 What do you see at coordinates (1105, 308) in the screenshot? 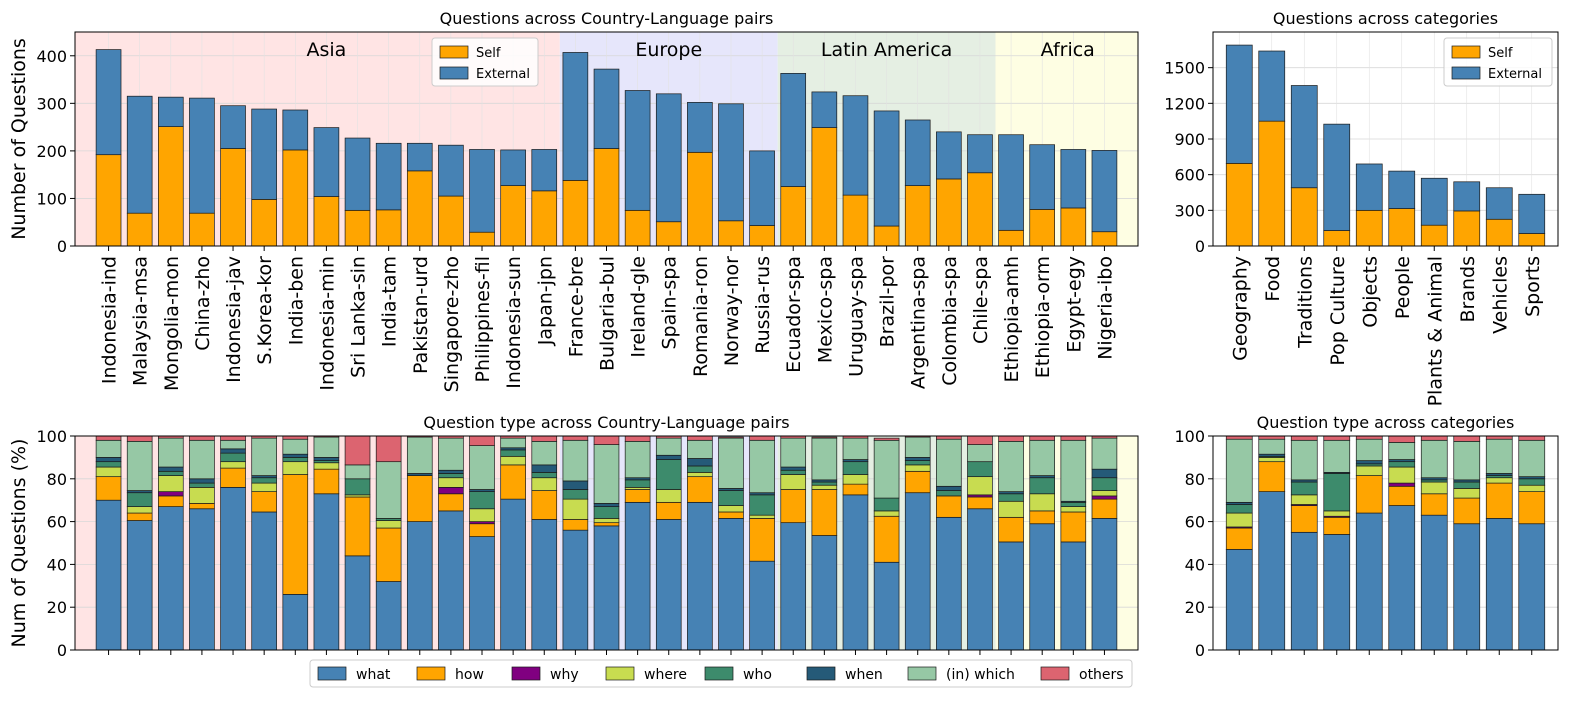
I see `xtick-label-nigeria-ibo: Nigeria-ibo` at bounding box center [1105, 308].